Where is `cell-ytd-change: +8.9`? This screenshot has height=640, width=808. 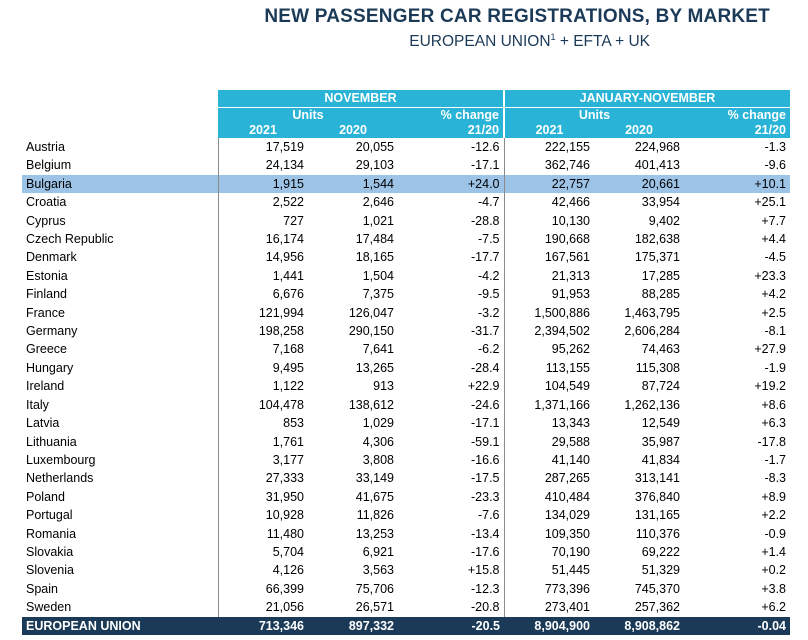
cell-ytd-change: +8.9 is located at coordinates (773, 496).